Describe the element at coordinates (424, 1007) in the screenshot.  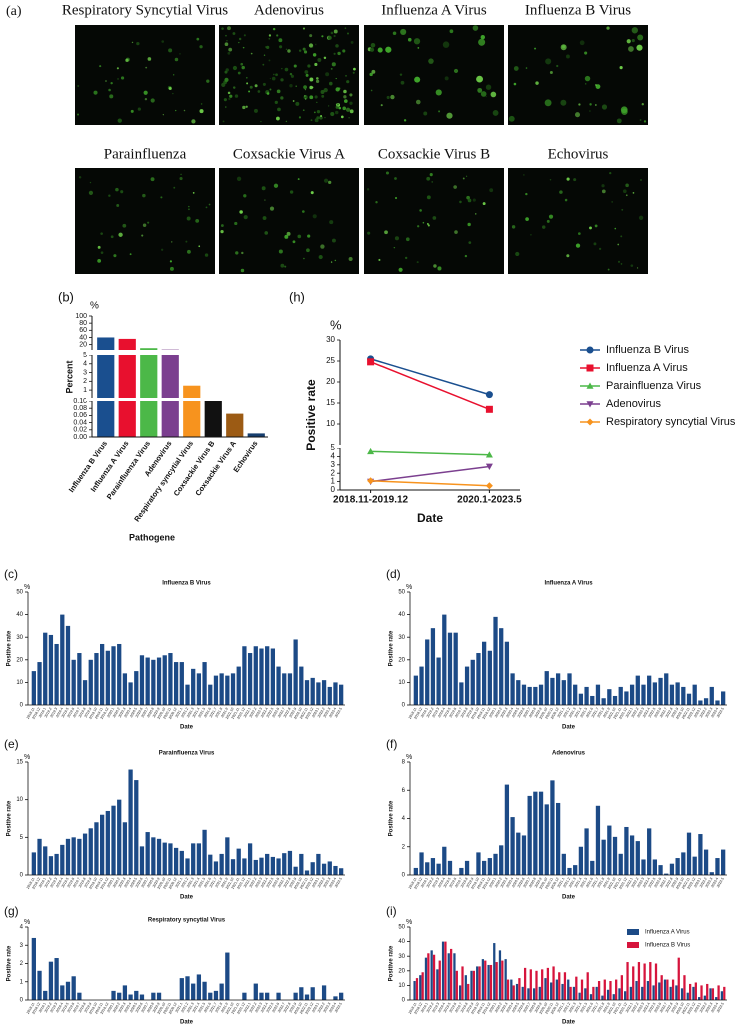
I see `x-tick-label: 2019.1` at that location.